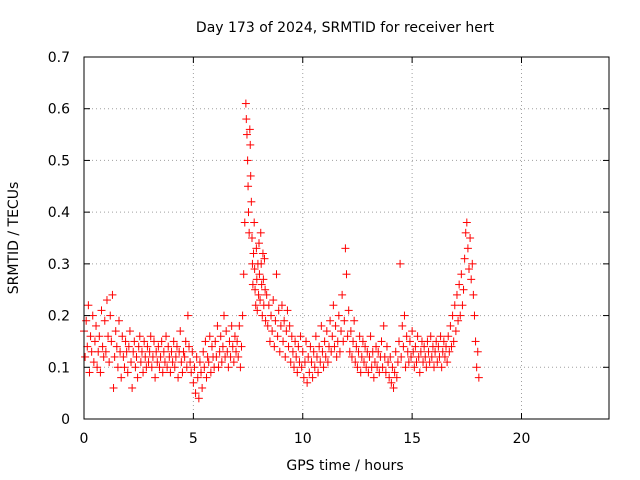 This screenshot has width=640, height=480. What do you see at coordinates (59, 265) in the screenshot?
I see `y-tick-label: 0.3` at bounding box center [59, 265].